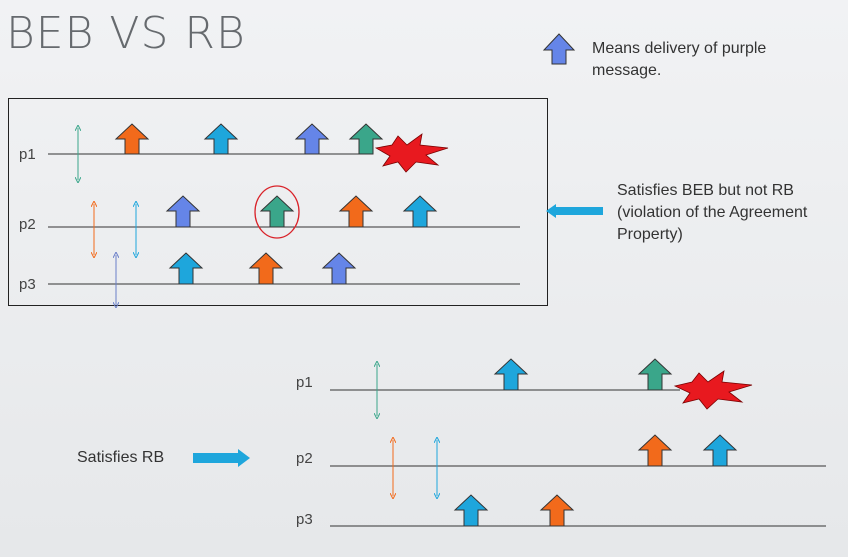  What do you see at coordinates (471, 510) in the screenshot?
I see `rb-p3-blue-arrow-icon` at bounding box center [471, 510].